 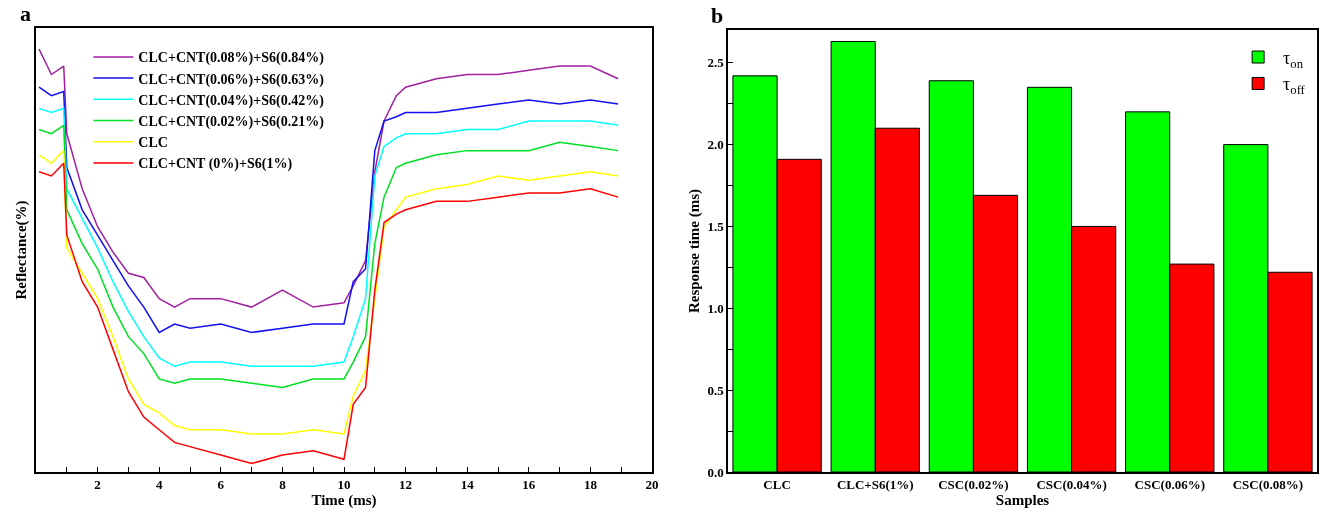 What do you see at coordinates (715, 472) in the screenshot?
I see `y-tick-label: 0.0` at bounding box center [715, 472].